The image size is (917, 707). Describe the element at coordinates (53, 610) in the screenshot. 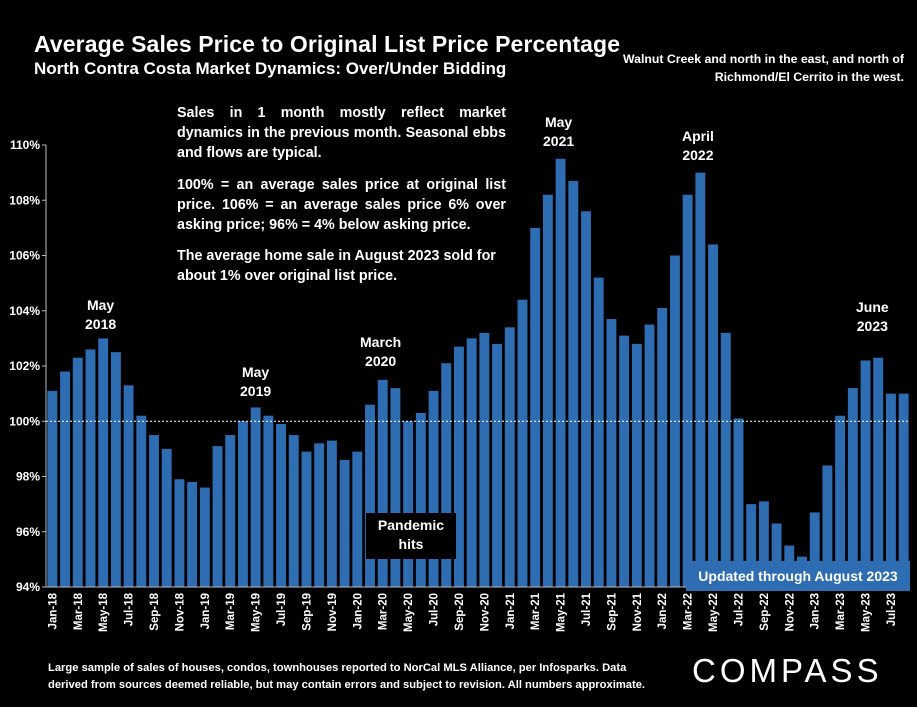

I see `x-tick-label: Jan-18` at that location.